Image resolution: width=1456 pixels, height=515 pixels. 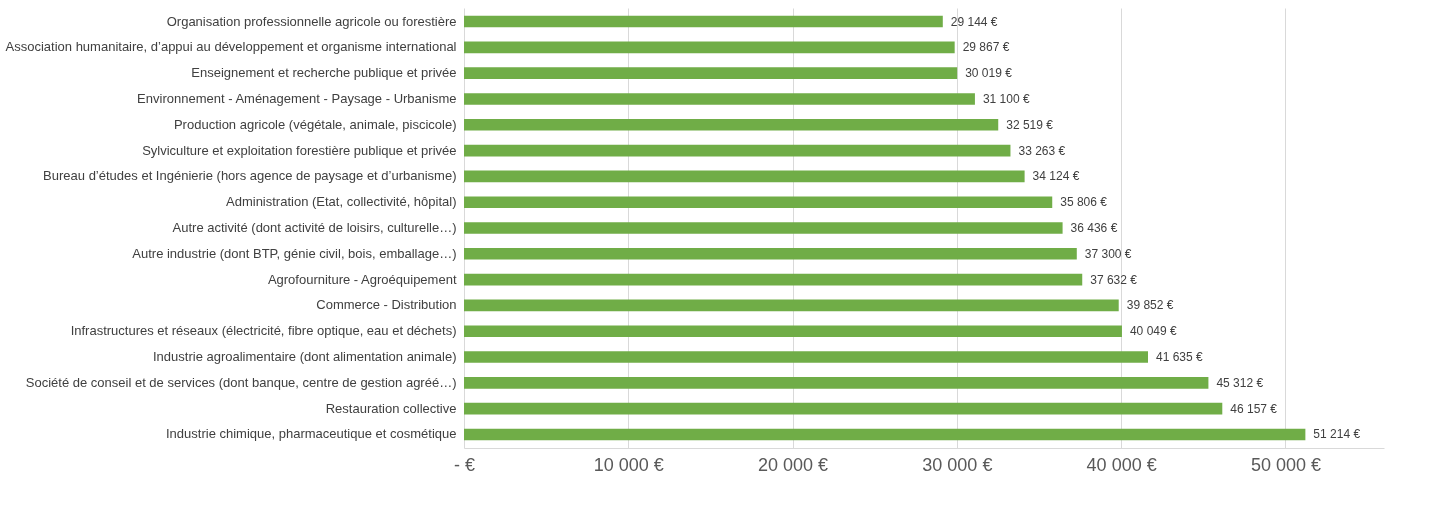 I want to click on y-tick-label: Autre activité (dont activité de loisirs, culturelle…), so click(x=314, y=227).